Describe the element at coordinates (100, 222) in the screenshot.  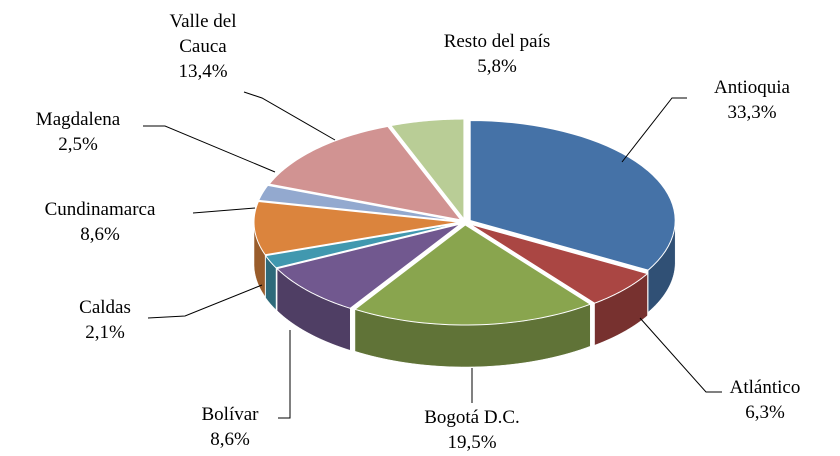
I see `data-label: Cundinamarca 8,6%` at that location.